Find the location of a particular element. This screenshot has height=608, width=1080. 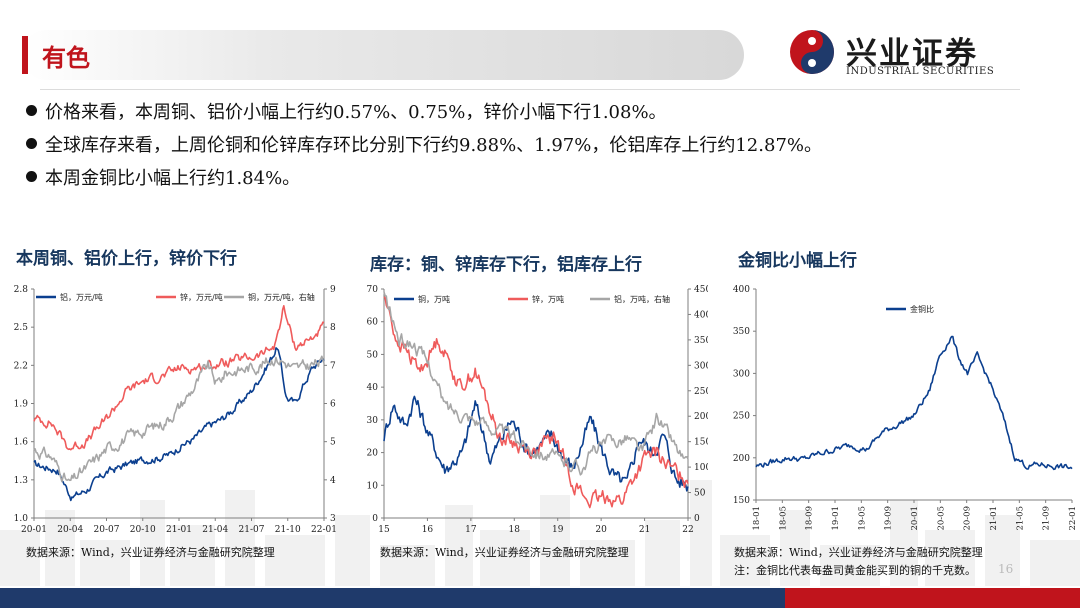

legend-label: 金铜比 is located at coordinates (922, 309).